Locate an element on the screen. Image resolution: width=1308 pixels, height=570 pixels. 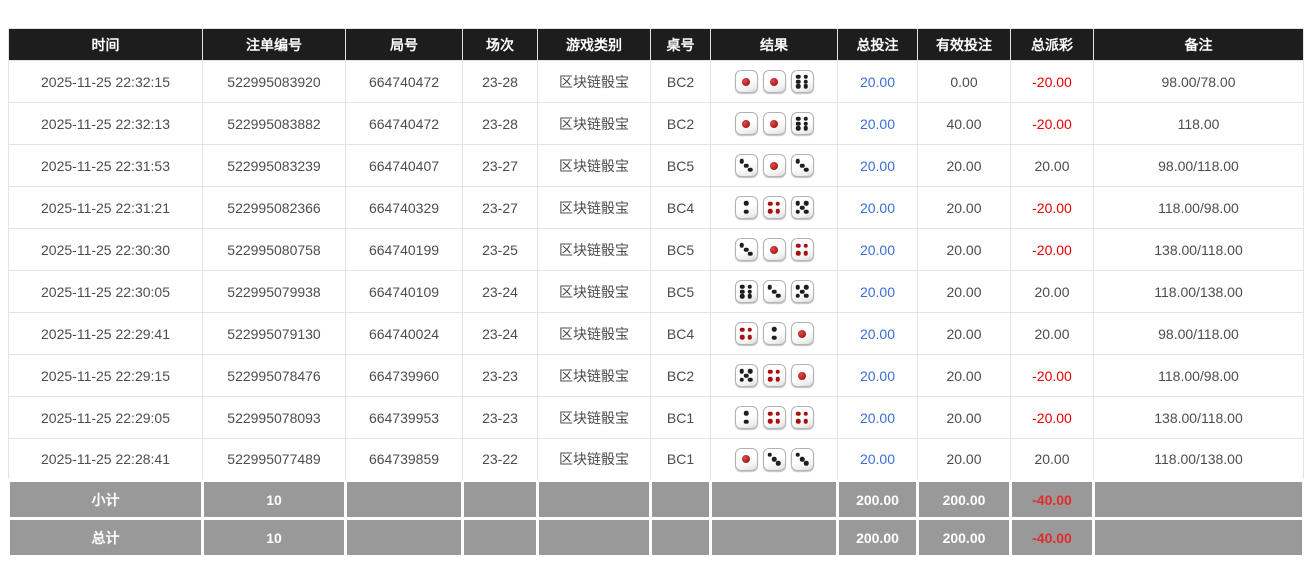
cell-bet_id: 522995078476 is located at coordinates (274, 375).